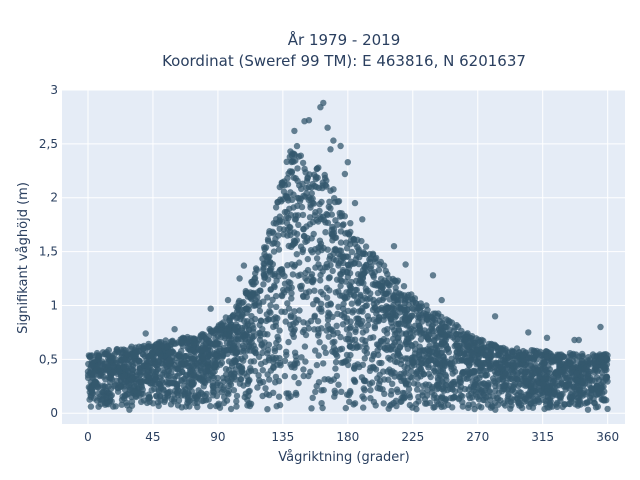  What do you see at coordinates (344, 39) in the screenshot?
I see `chart-title-line1: År 1979 - 2019` at bounding box center [344, 39].